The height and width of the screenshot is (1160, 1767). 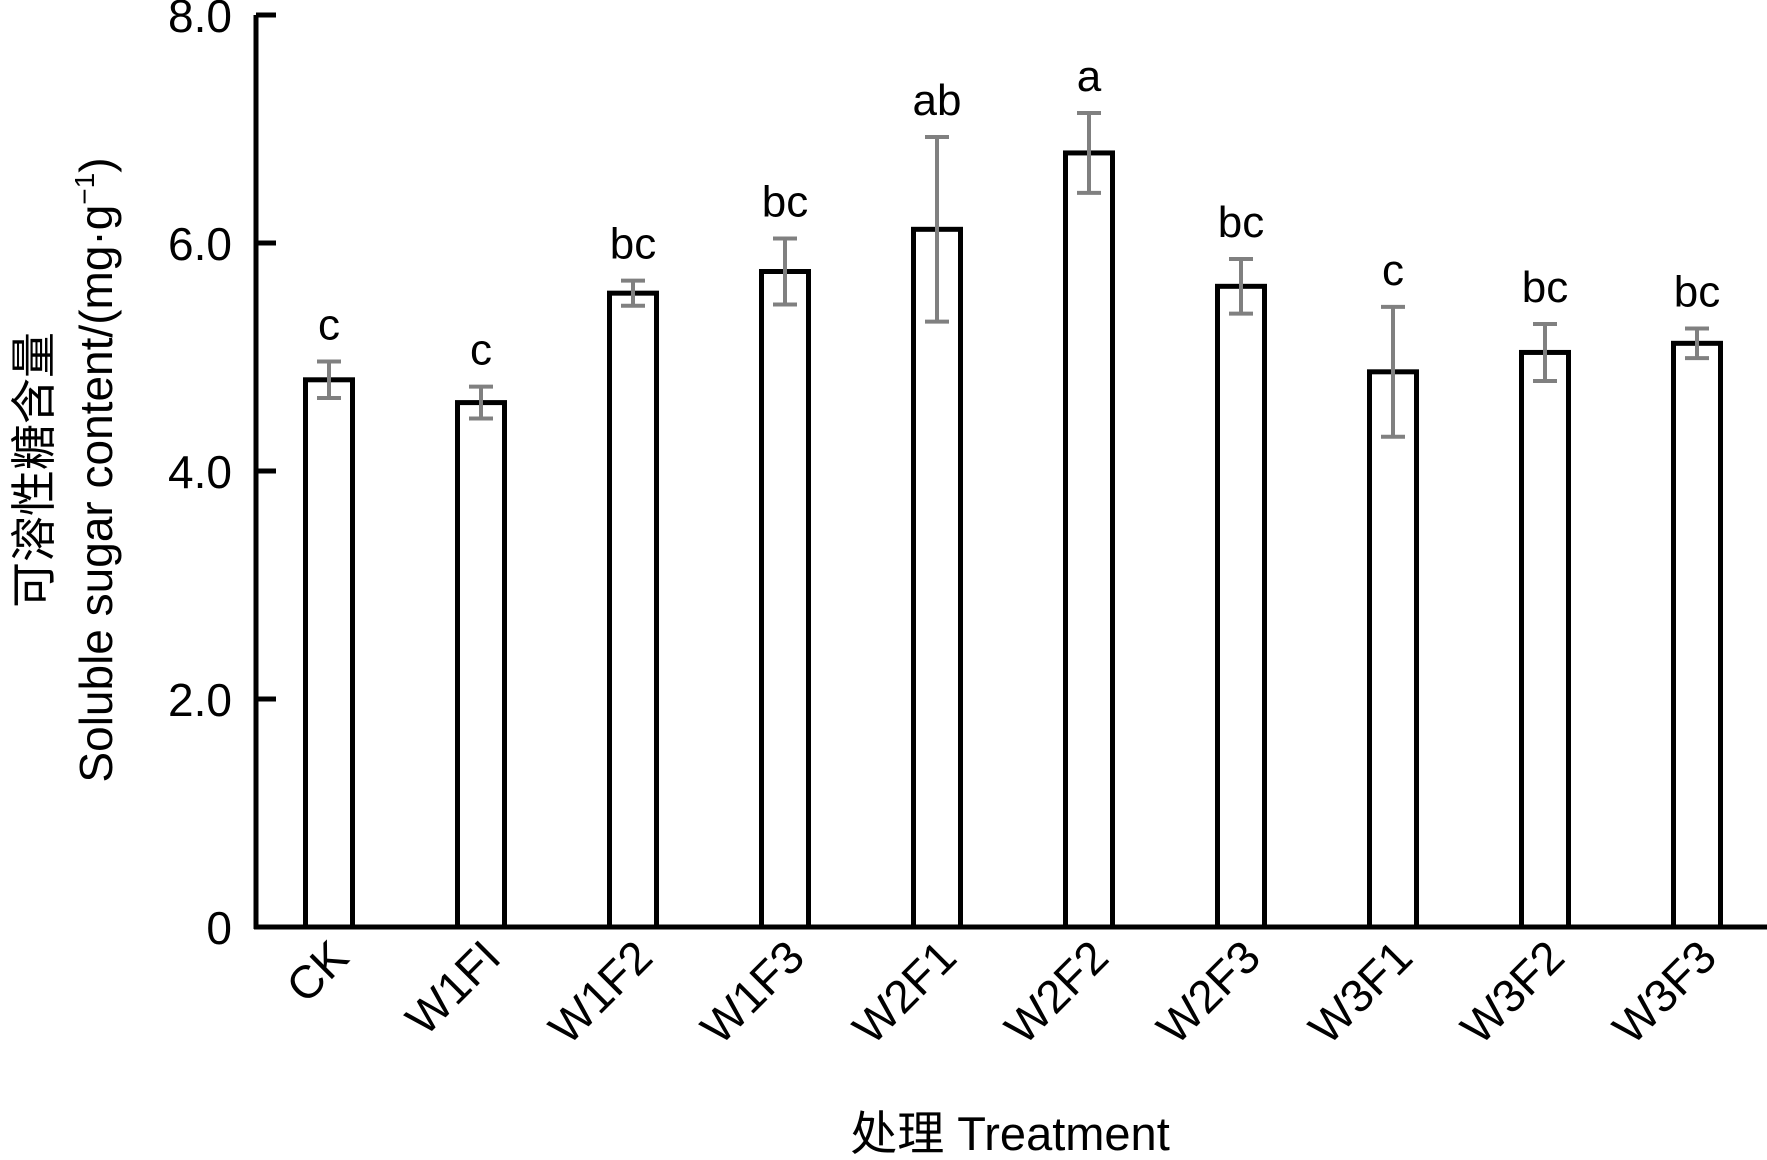 I want to click on x-tick-label: CK, so click(x=317, y=971).